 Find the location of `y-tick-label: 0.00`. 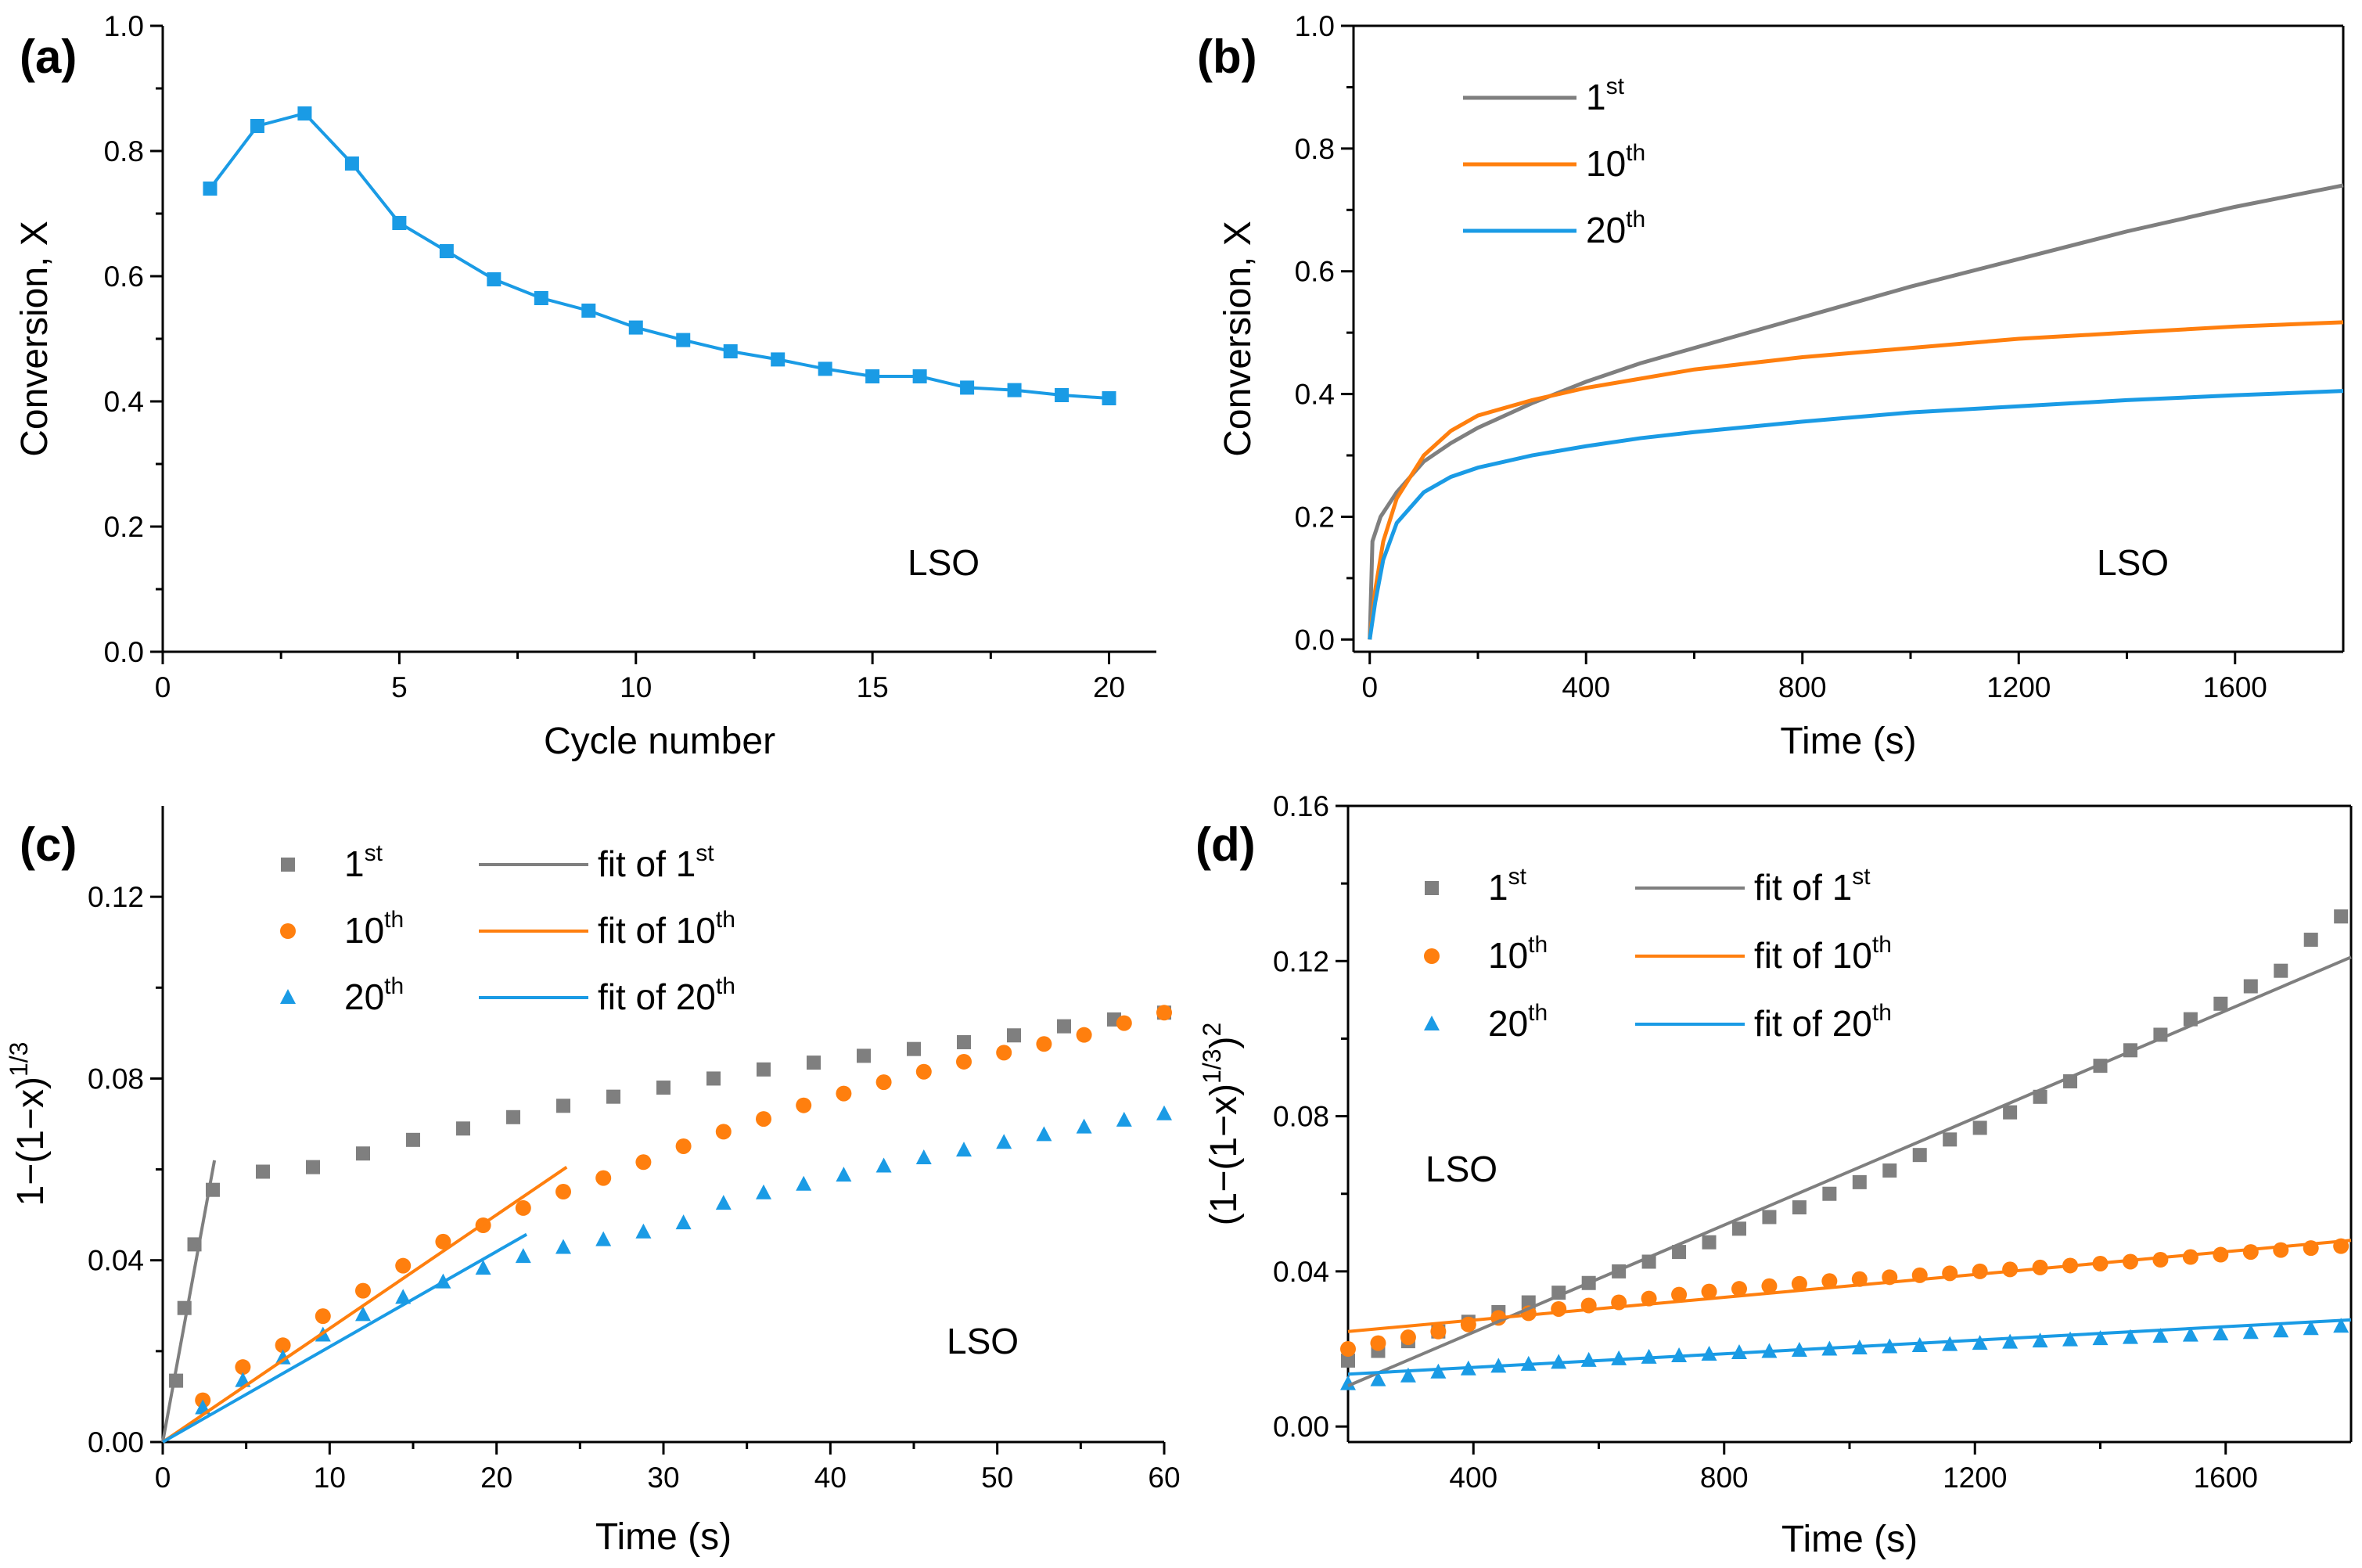

y-tick-label: 0.00 is located at coordinates (1301, 1427).